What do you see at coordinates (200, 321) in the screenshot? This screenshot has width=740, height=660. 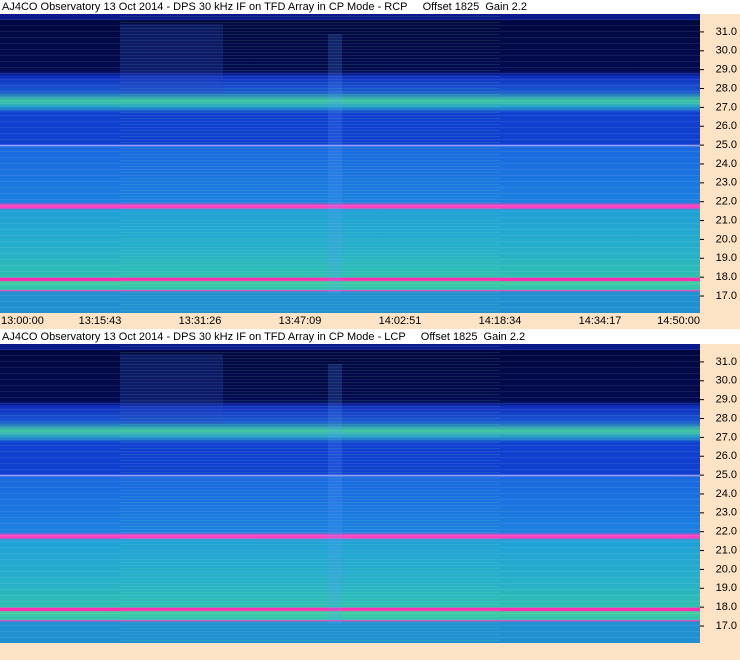 I see `x-tick-label: 13:31:26` at bounding box center [200, 321].